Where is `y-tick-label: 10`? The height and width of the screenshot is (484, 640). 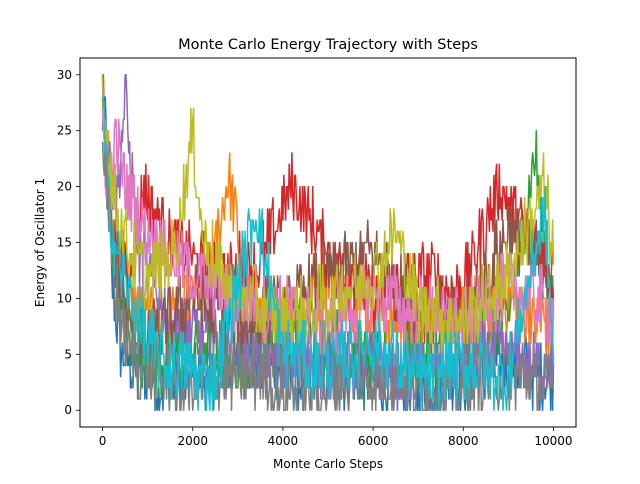
y-tick-label: 10 is located at coordinates (64, 298).